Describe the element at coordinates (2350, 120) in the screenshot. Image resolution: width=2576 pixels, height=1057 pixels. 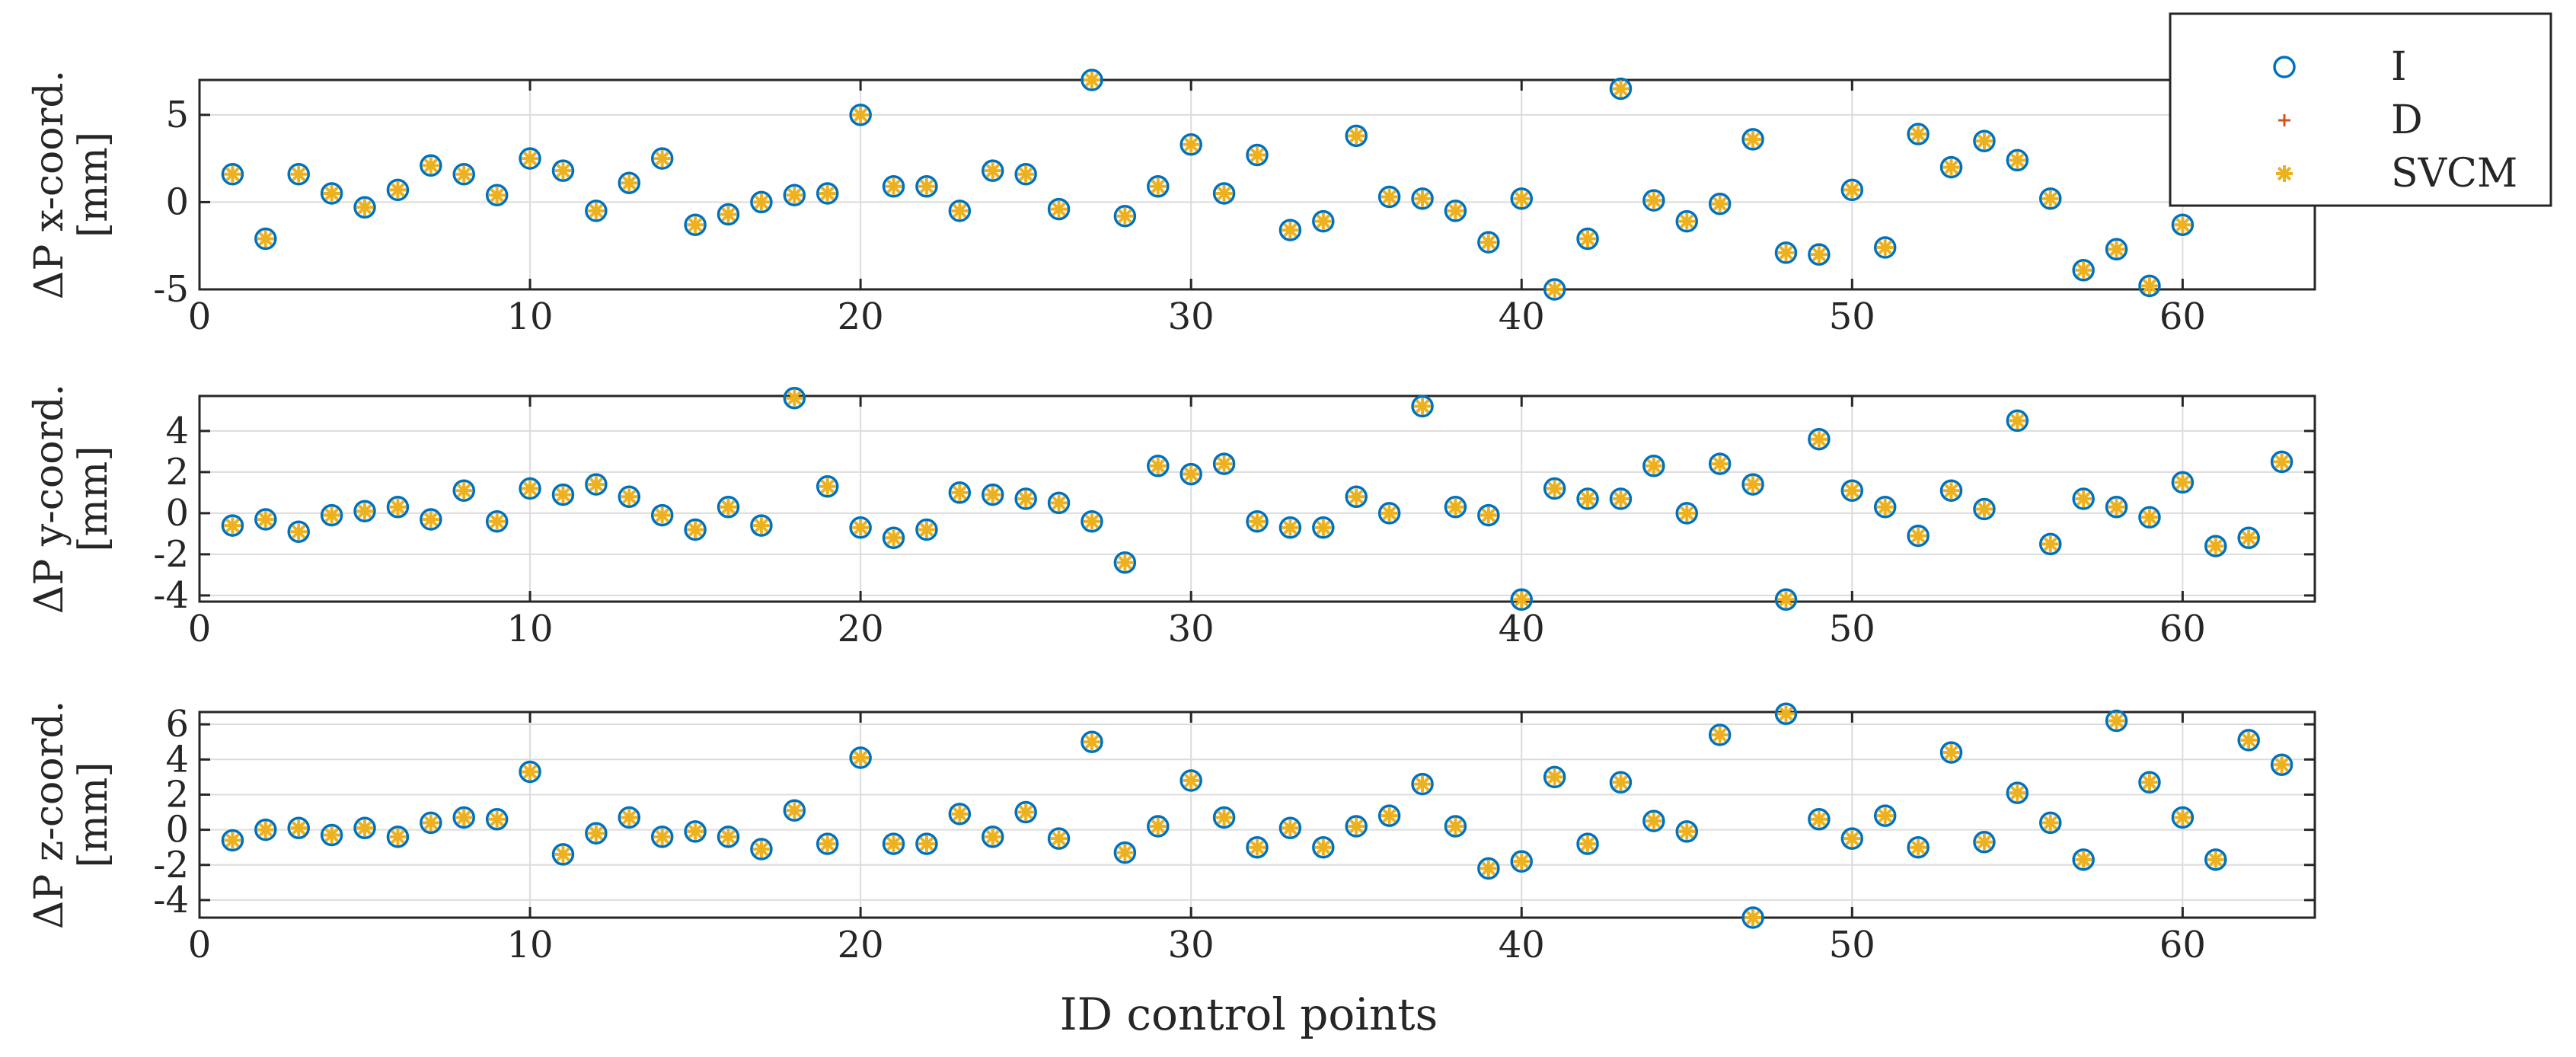
I see `legend-entry-d: D` at that location.